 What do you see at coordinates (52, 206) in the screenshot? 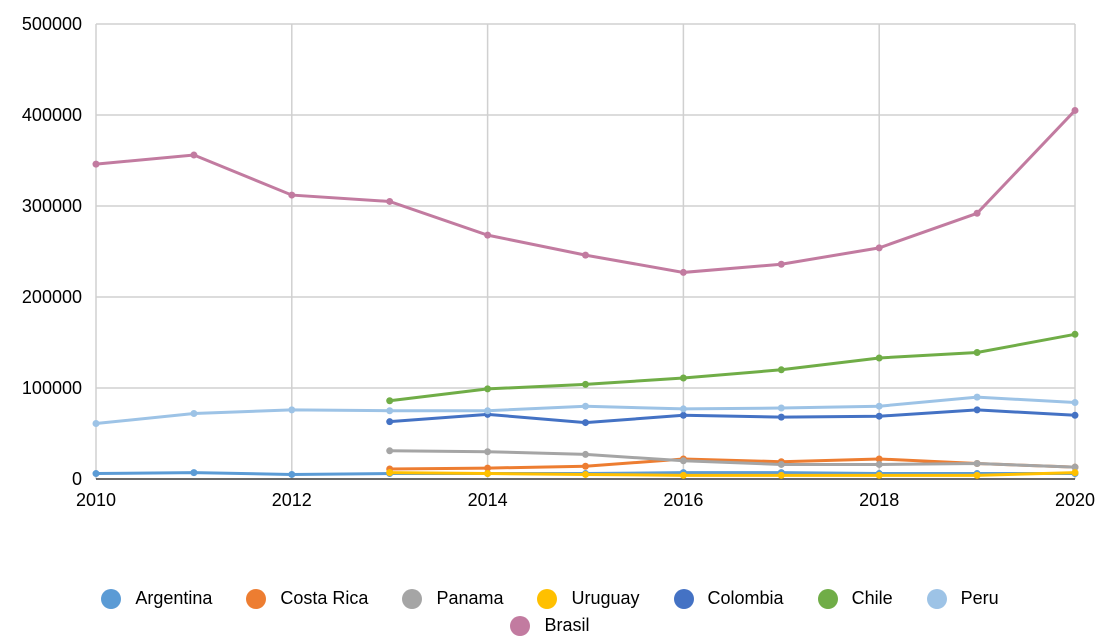
I see `y-tick-label: 300000` at bounding box center [52, 206].